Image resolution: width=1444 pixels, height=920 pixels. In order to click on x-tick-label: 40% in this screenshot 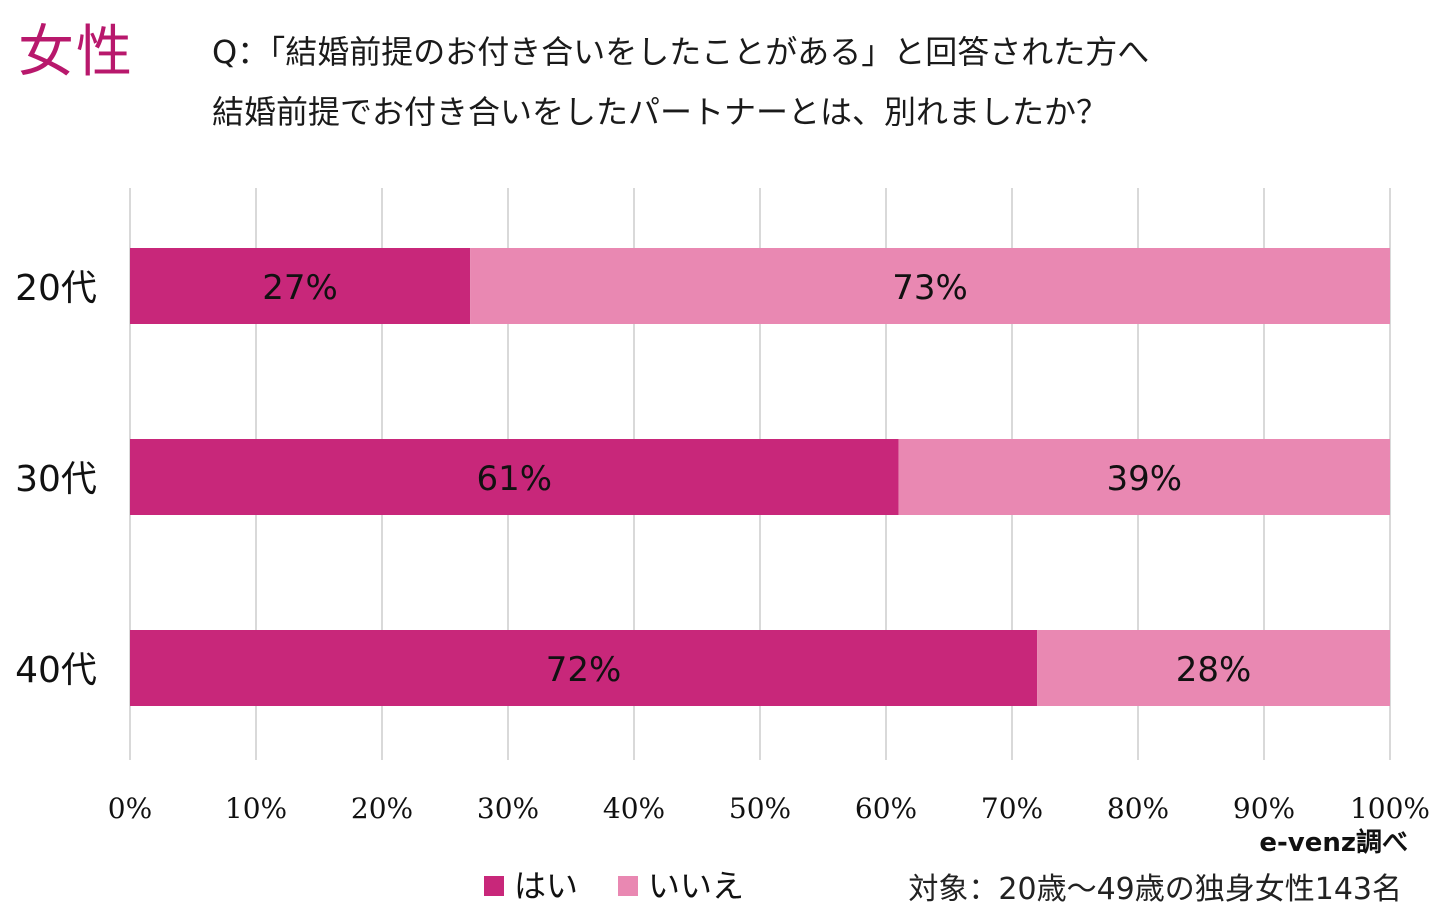, I will do `click(634, 808)`.